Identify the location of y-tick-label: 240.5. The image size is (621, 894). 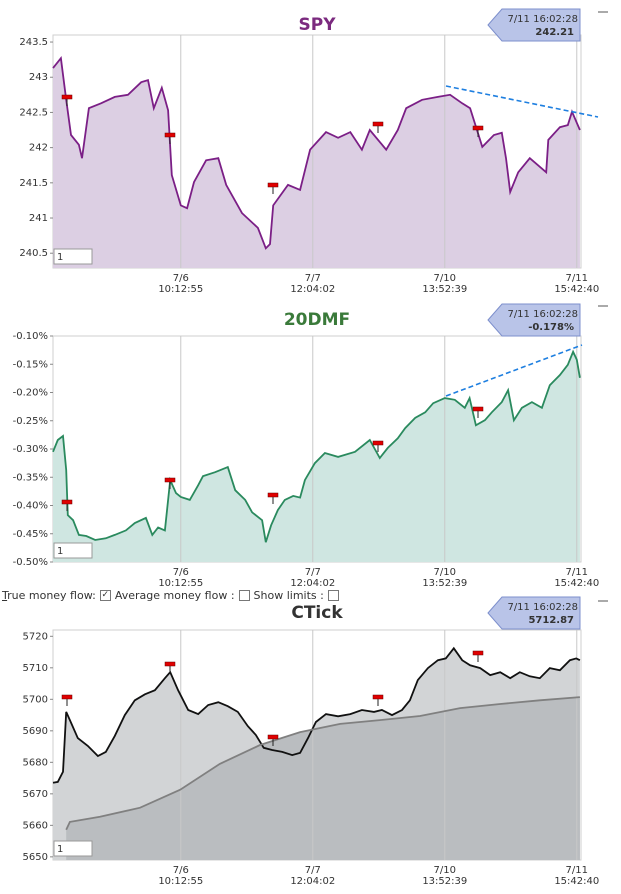
(33, 253).